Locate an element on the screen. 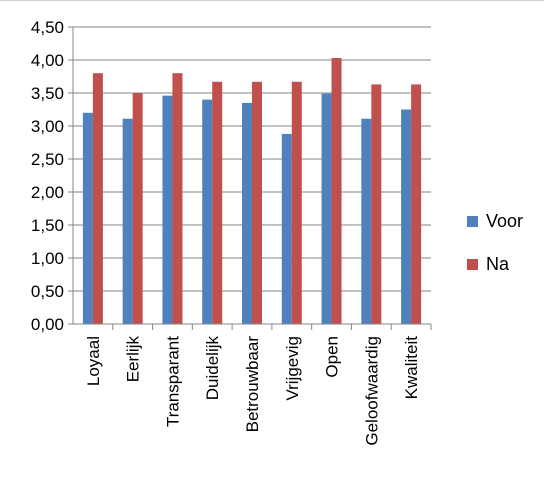 Image resolution: width=544 pixels, height=491 pixels. bar-na-vrijgevig is located at coordinates (296, 202).